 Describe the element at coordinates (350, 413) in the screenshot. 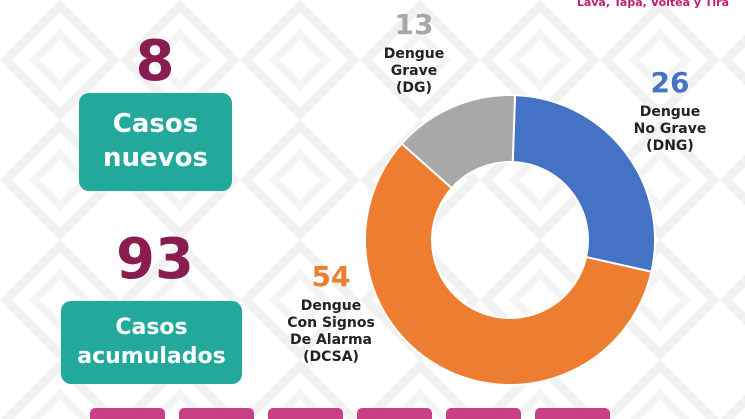

I see `bottom-decoration` at that location.